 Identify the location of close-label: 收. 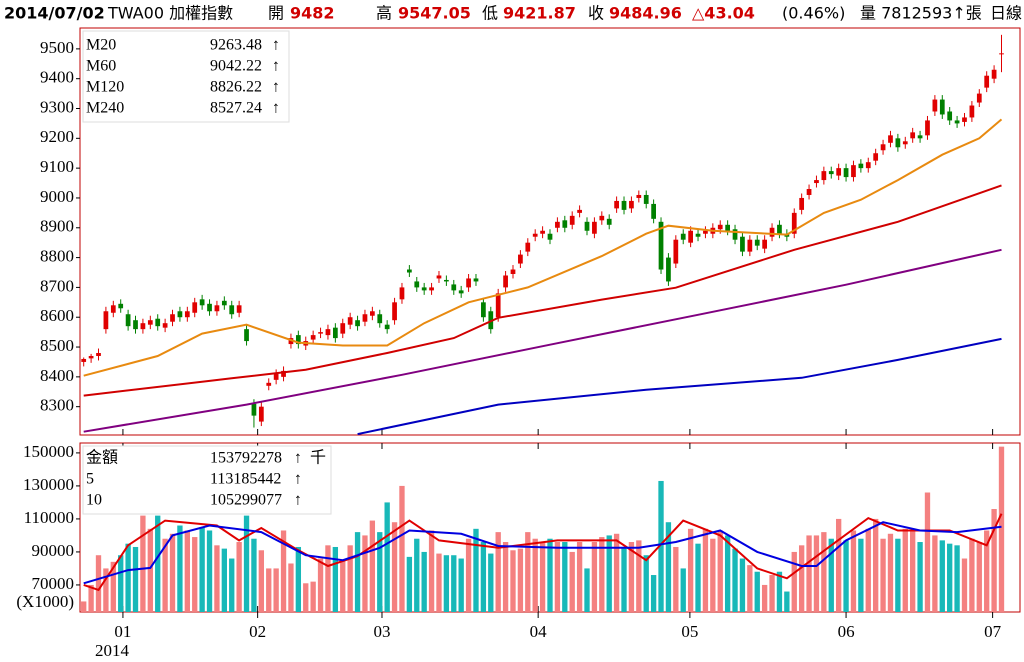
(596, 13).